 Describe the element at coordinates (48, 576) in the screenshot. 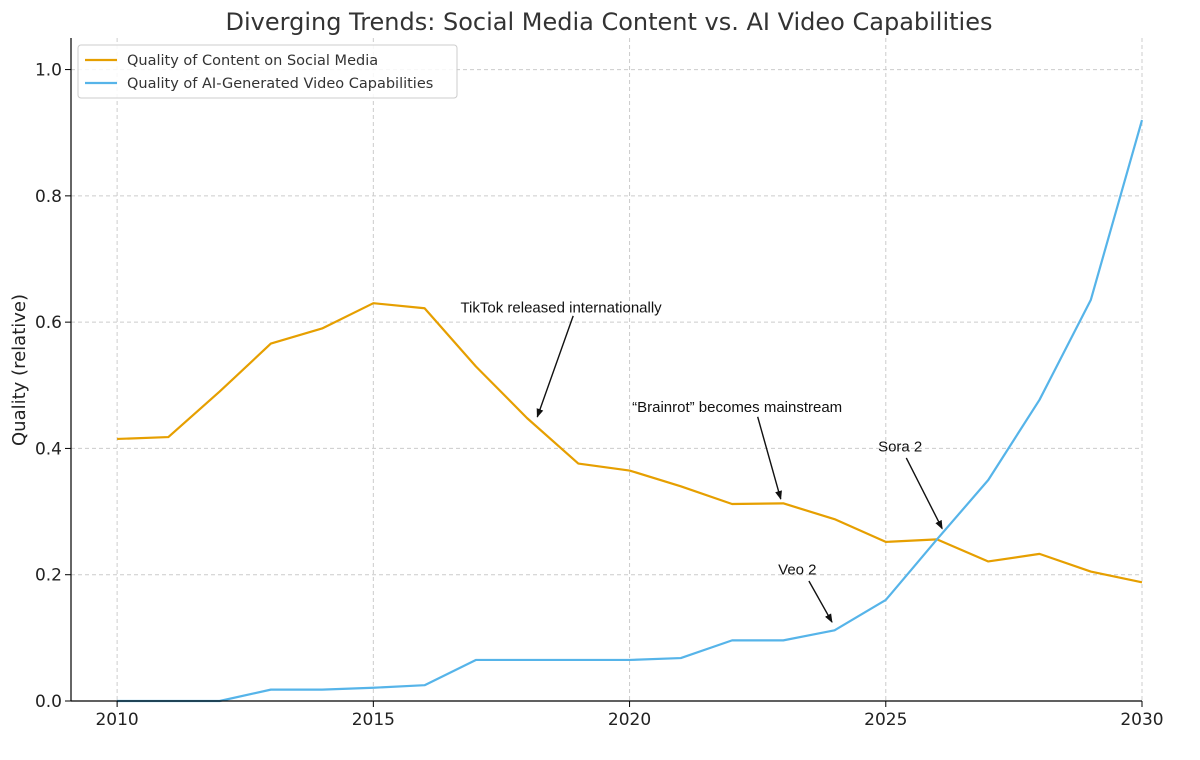

I see `y-tick-label: 0.2` at that location.